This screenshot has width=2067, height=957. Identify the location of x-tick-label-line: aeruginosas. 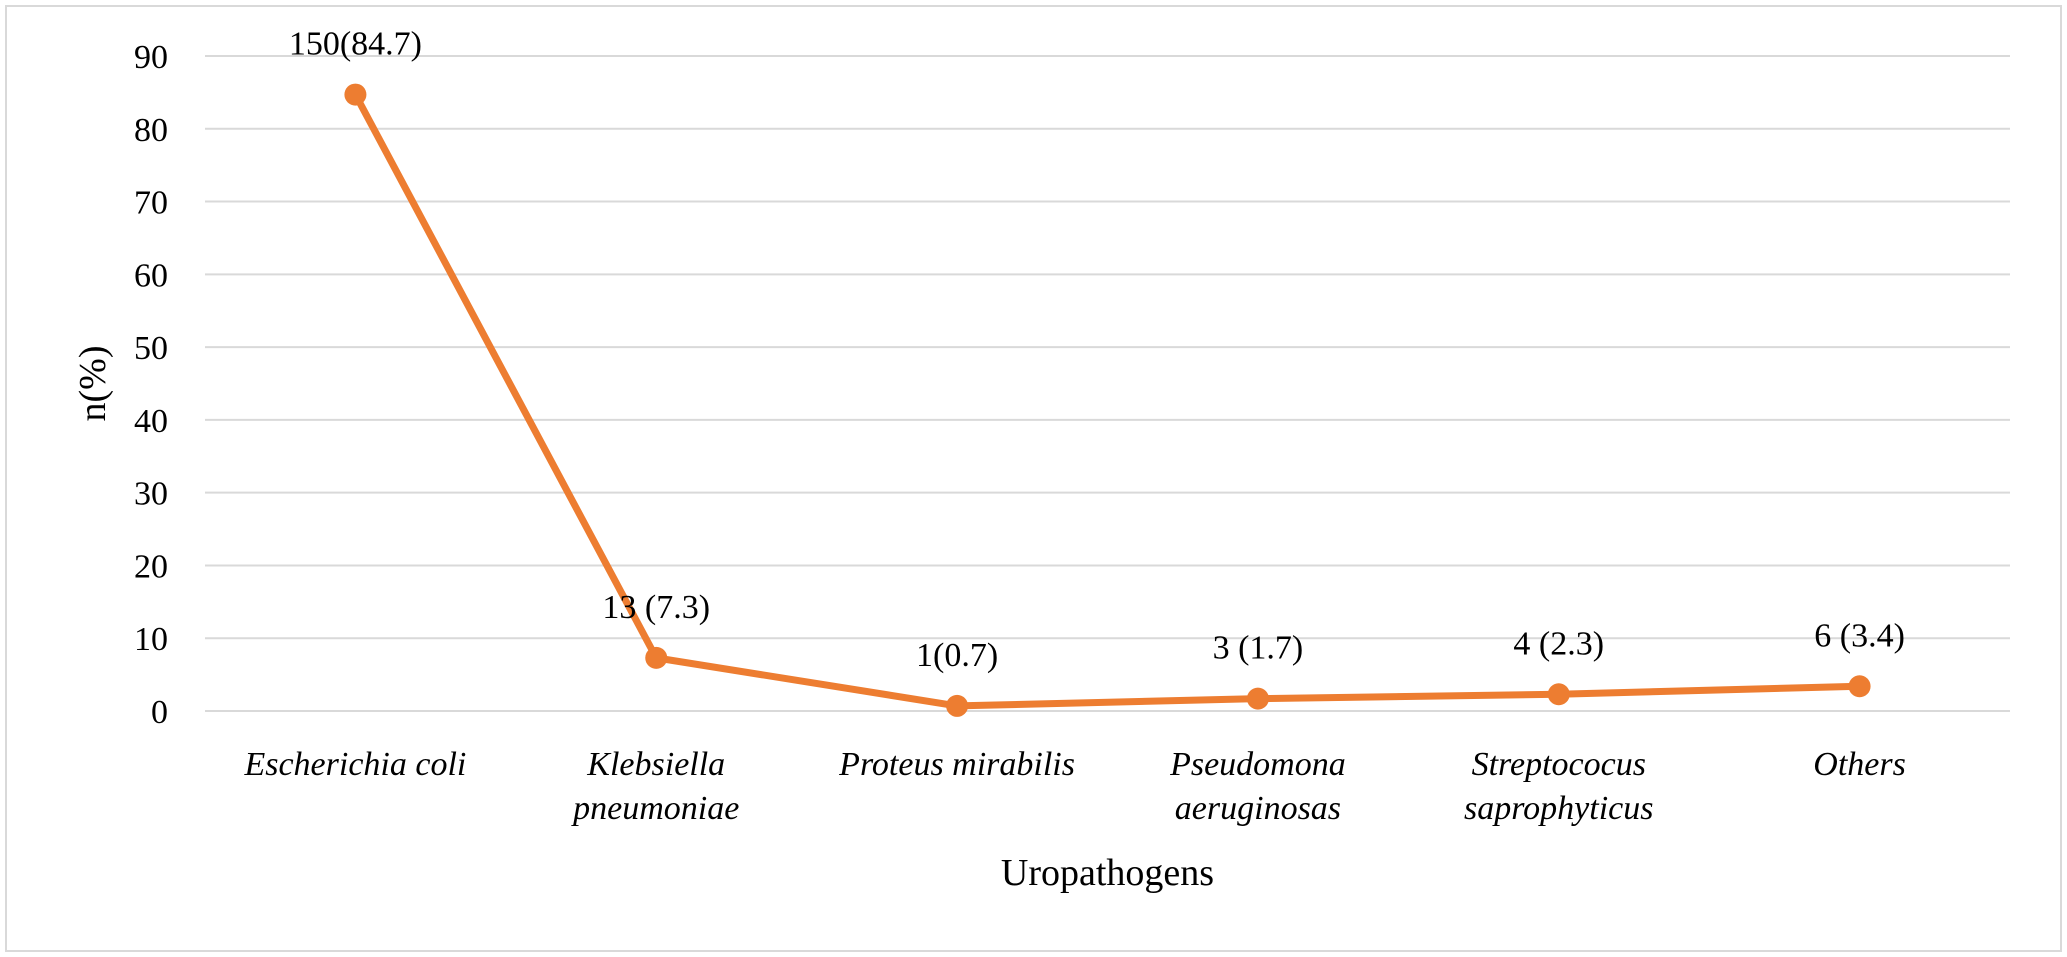
(1258, 808).